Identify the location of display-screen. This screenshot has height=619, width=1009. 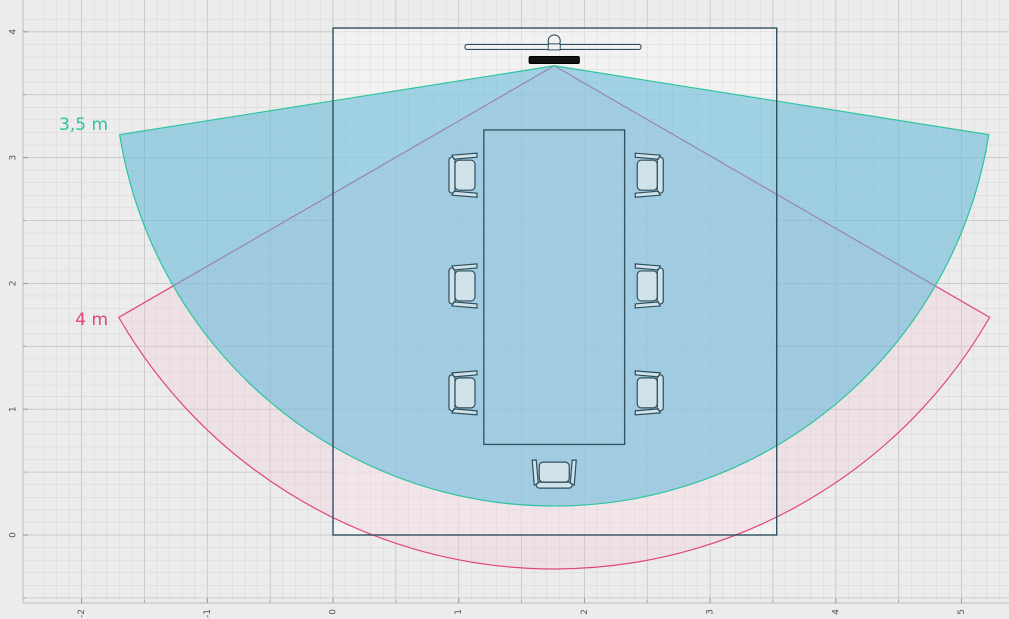
(553, 42).